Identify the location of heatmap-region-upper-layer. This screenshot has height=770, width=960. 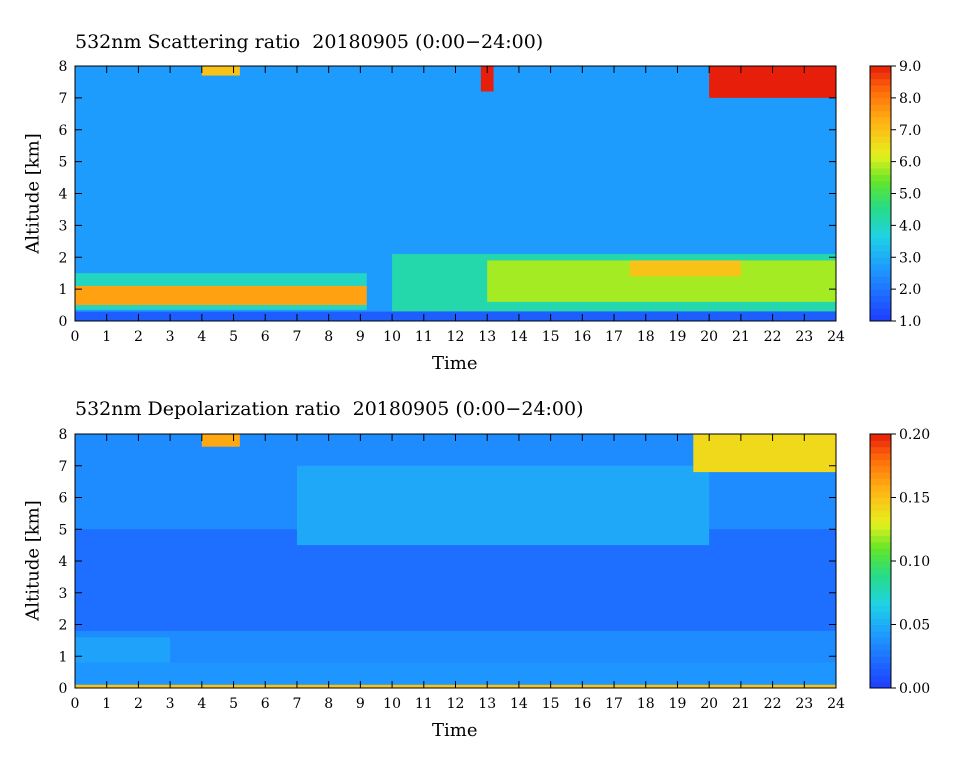
(503, 505).